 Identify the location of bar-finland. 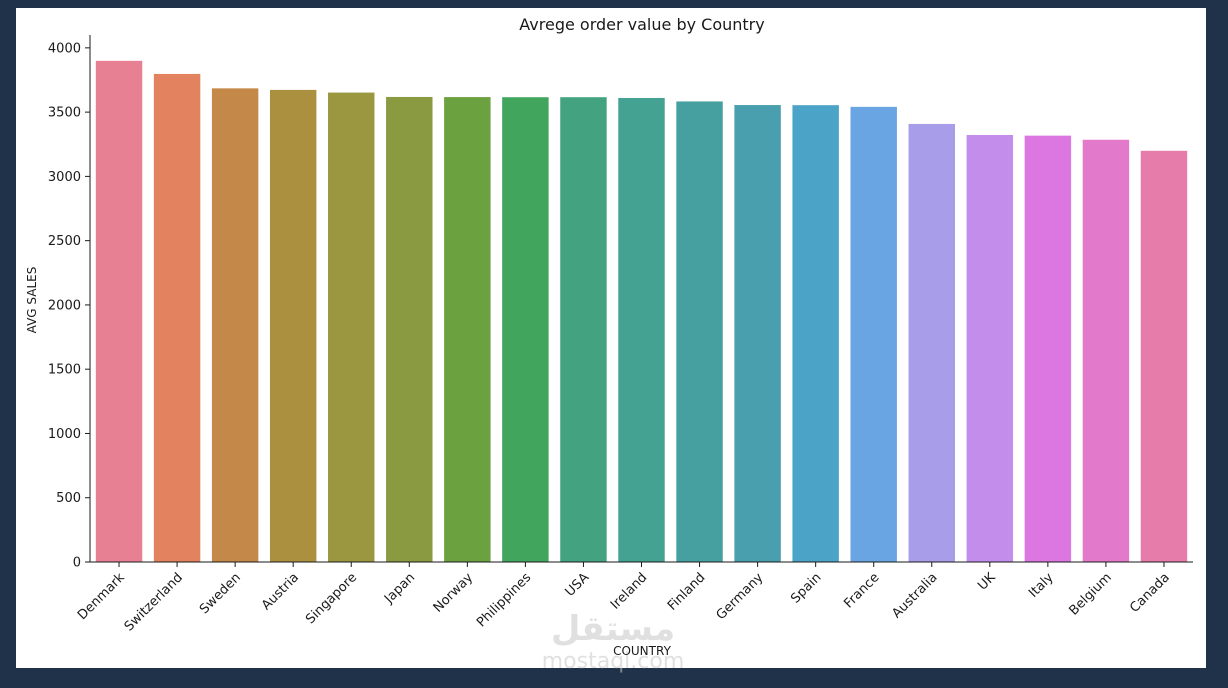
(699, 331).